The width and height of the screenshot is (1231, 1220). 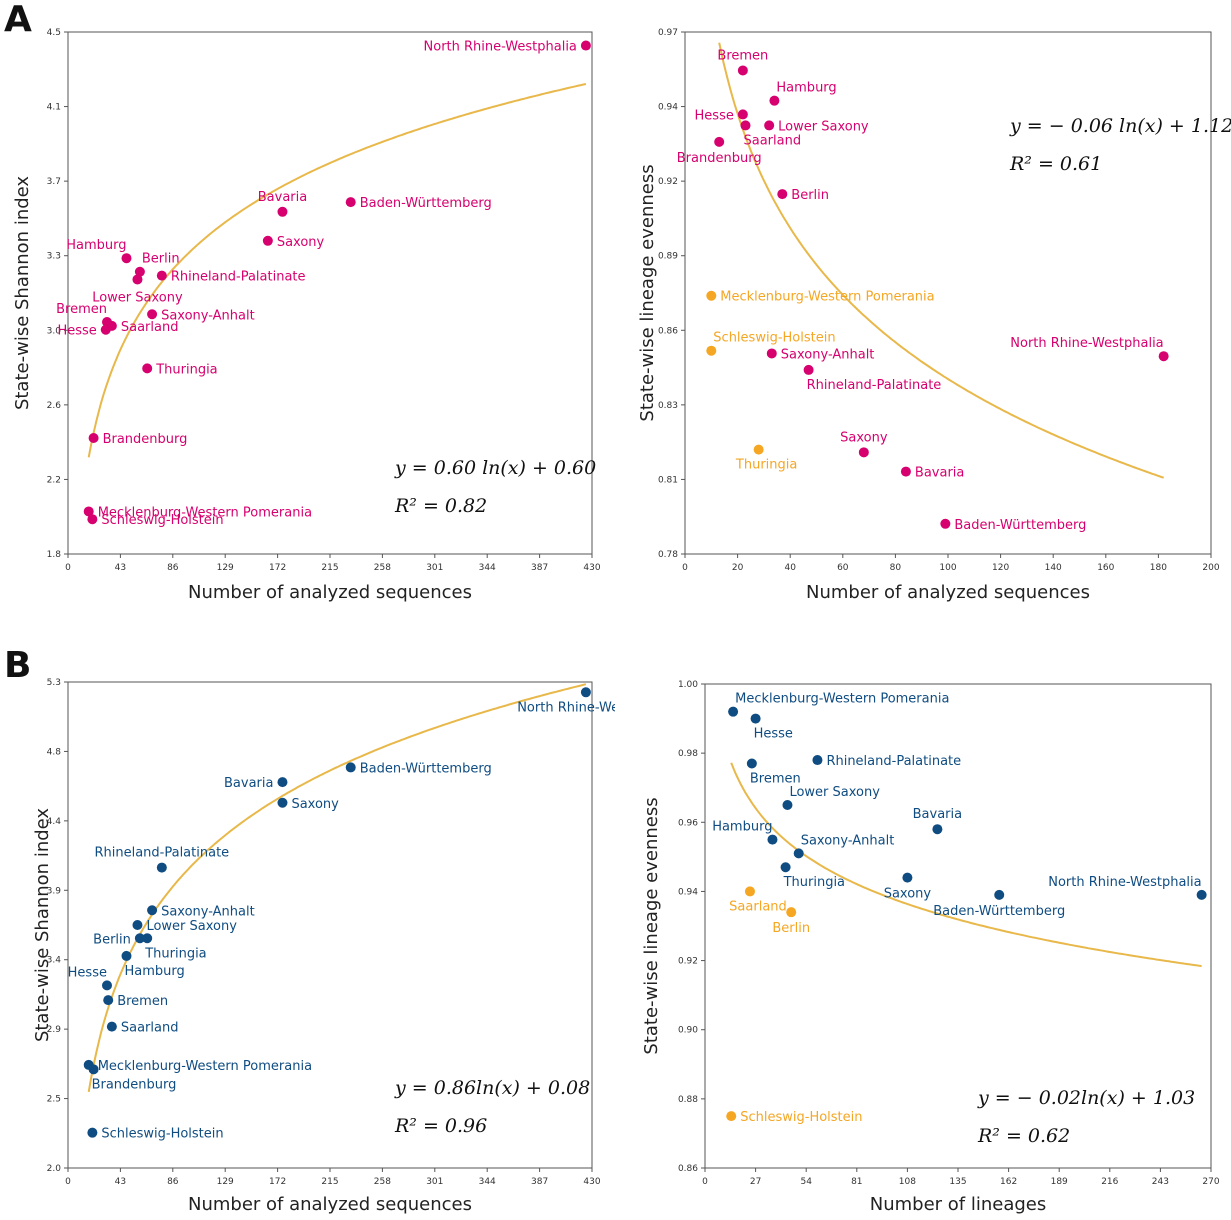 What do you see at coordinates (54, 1100) in the screenshot?
I see `y-tick-label: 2.5` at bounding box center [54, 1100].